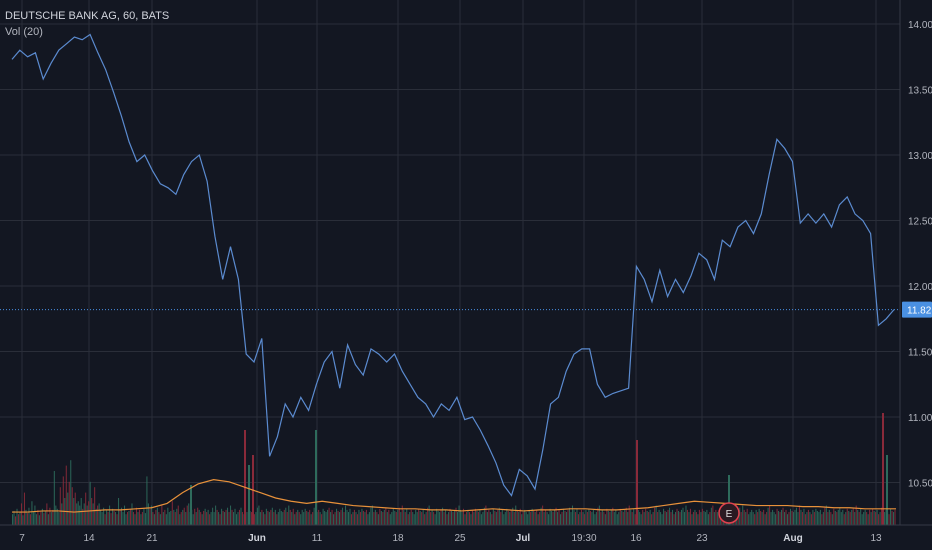 This screenshot has width=932, height=550. Describe the element at coordinates (398, 538) in the screenshot. I see `x-tick-label: 18` at that location.